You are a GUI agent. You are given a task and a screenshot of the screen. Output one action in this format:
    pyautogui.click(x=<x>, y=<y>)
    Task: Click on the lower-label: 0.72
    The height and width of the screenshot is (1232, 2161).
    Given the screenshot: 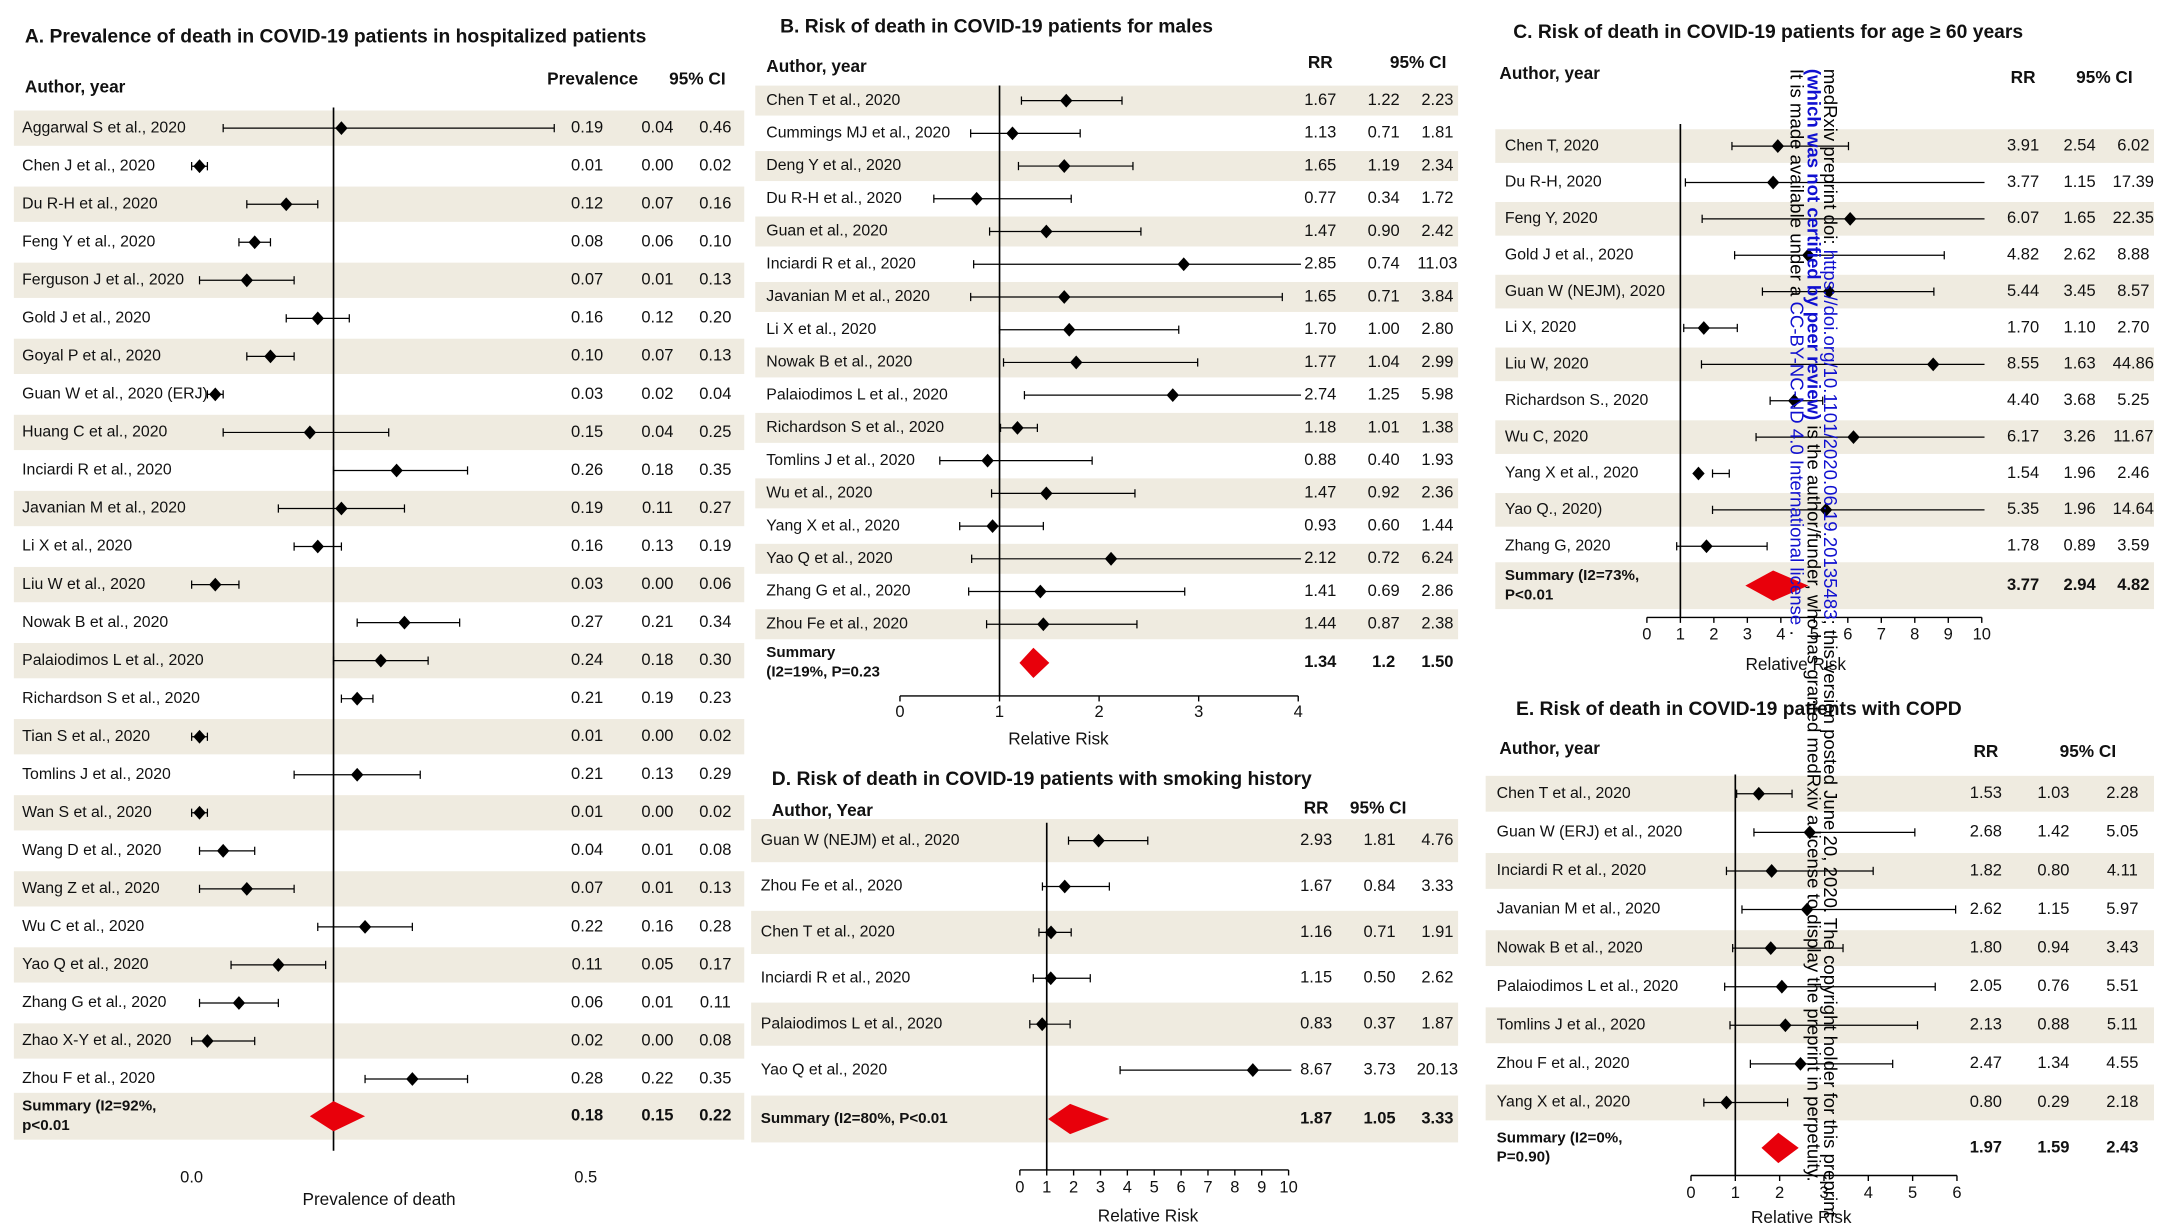 What is the action you would take?
    pyautogui.click(x=1384, y=557)
    